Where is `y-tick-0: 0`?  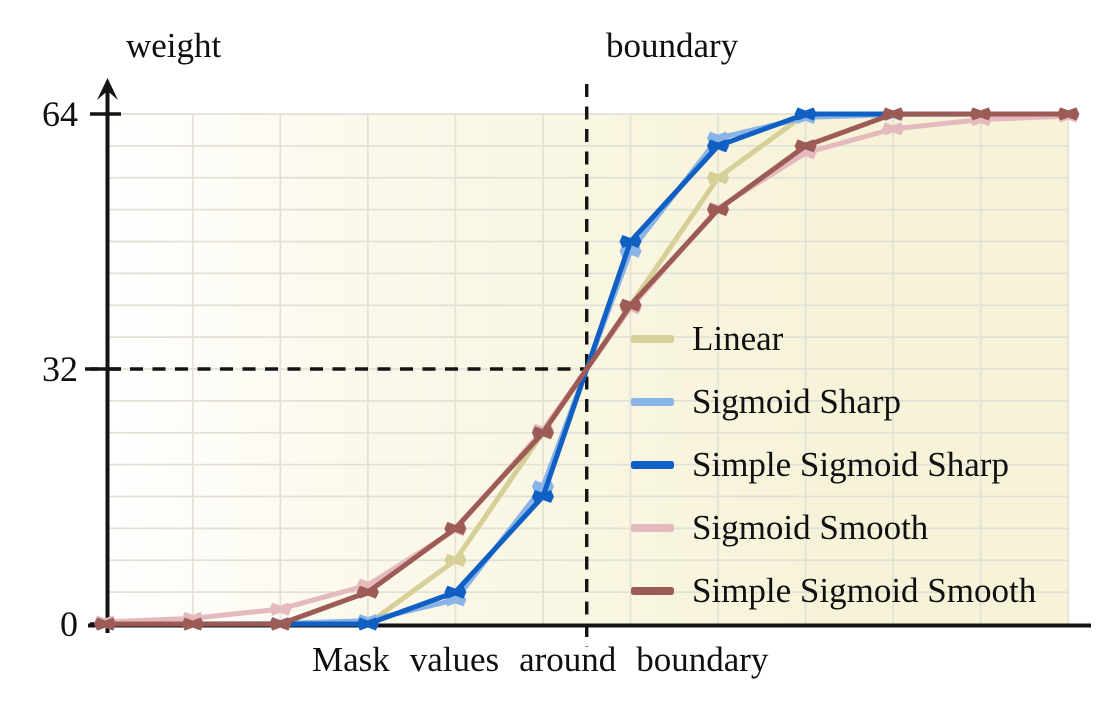
y-tick-0: 0 is located at coordinates (69, 624).